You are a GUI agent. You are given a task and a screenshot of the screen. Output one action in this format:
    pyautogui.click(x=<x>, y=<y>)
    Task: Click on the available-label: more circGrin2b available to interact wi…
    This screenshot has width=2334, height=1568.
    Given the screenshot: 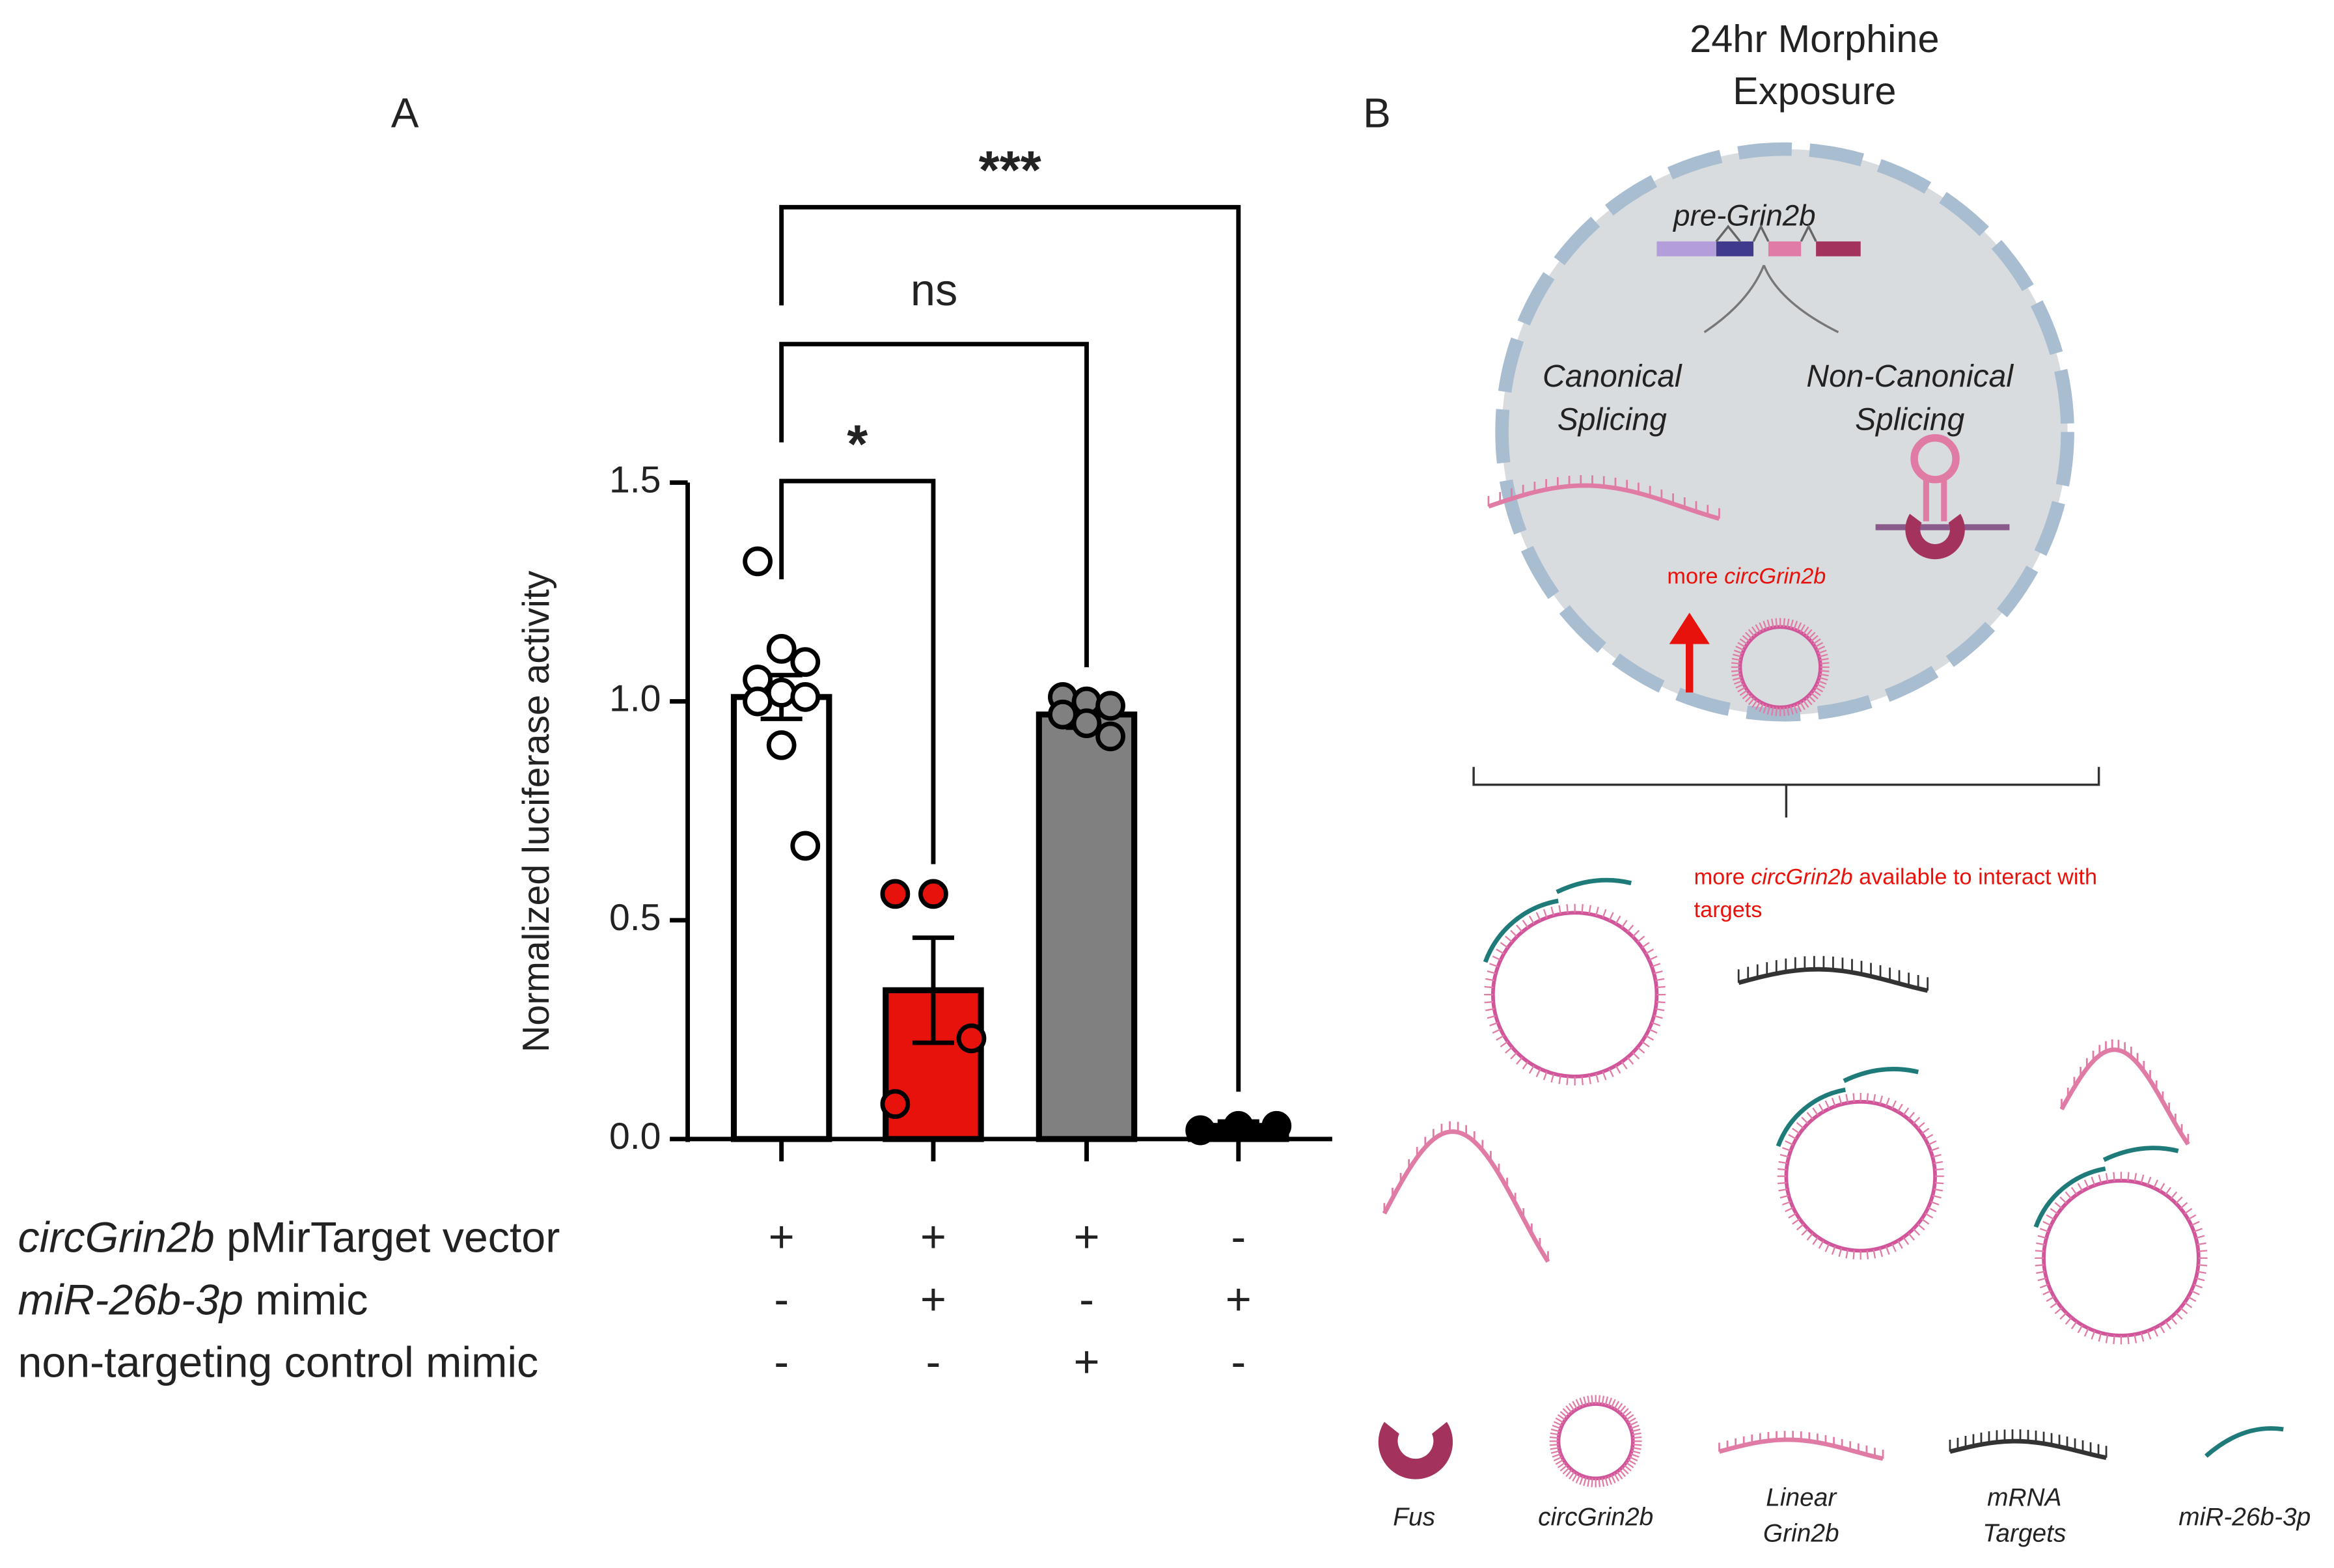 What is the action you would take?
    pyautogui.click(x=1896, y=877)
    